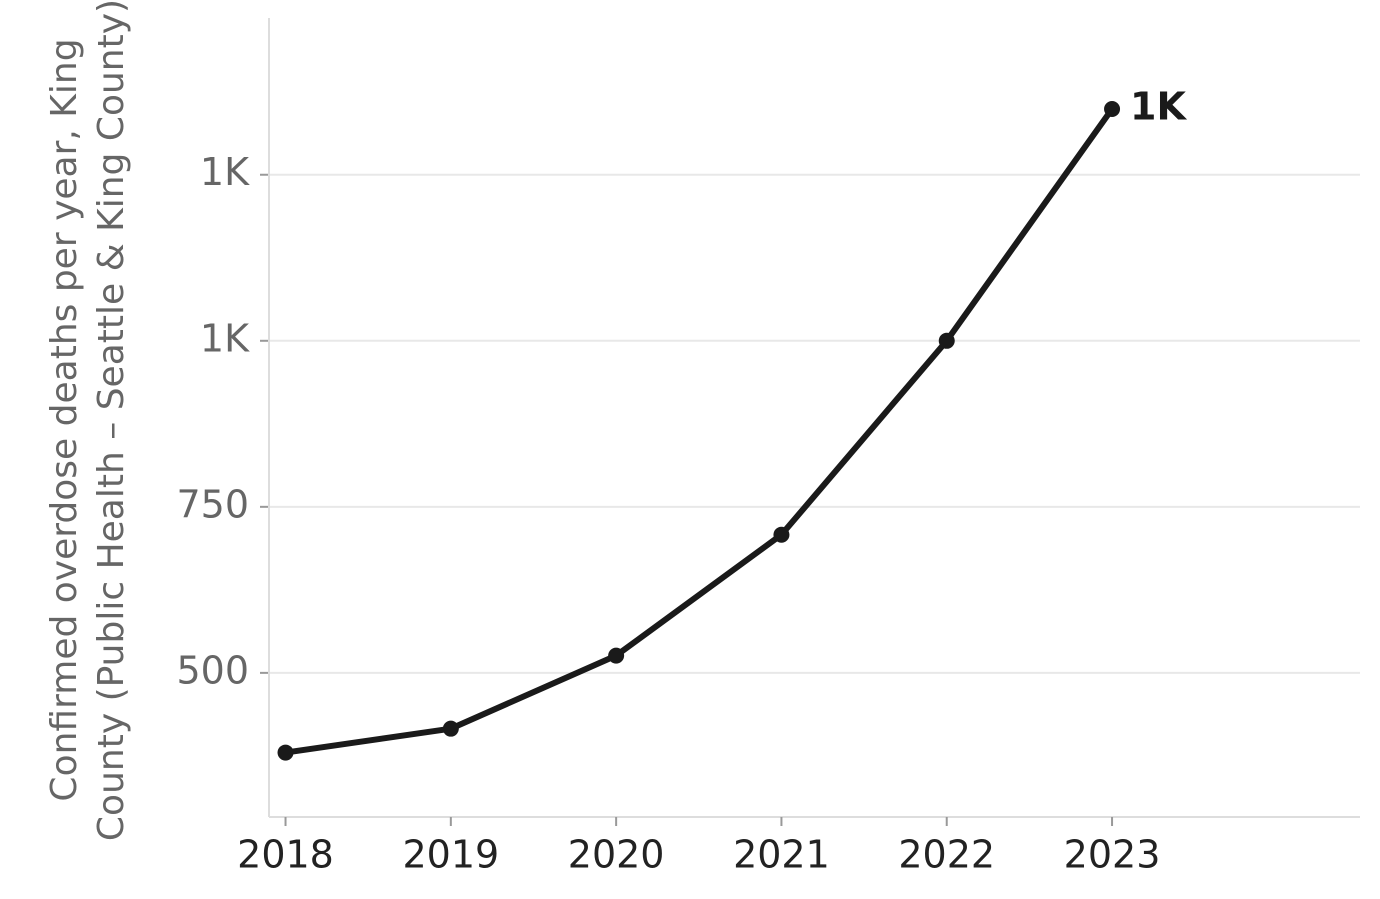 Image resolution: width=1380 pixels, height=899 pixels. What do you see at coordinates (616, 855) in the screenshot?
I see `x-tick-label: 2020` at bounding box center [616, 855].